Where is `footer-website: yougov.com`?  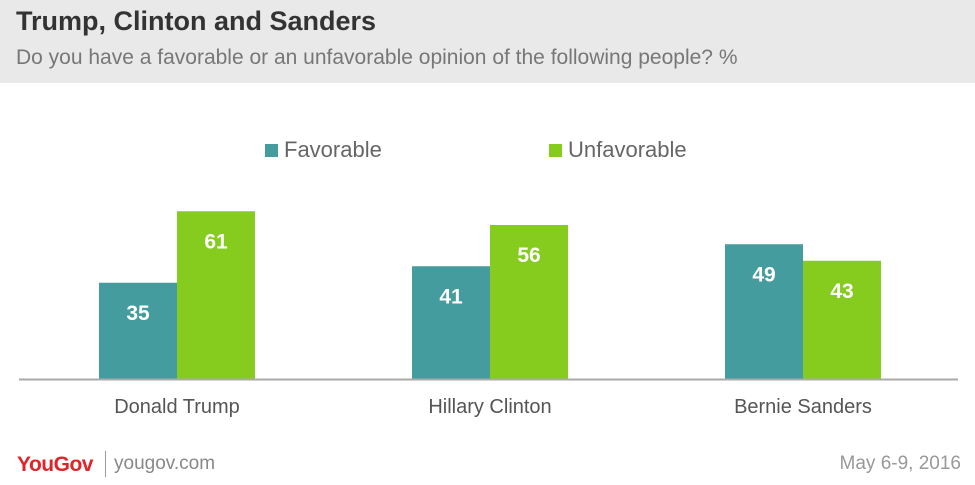
footer-website: yougov.com is located at coordinates (165, 463).